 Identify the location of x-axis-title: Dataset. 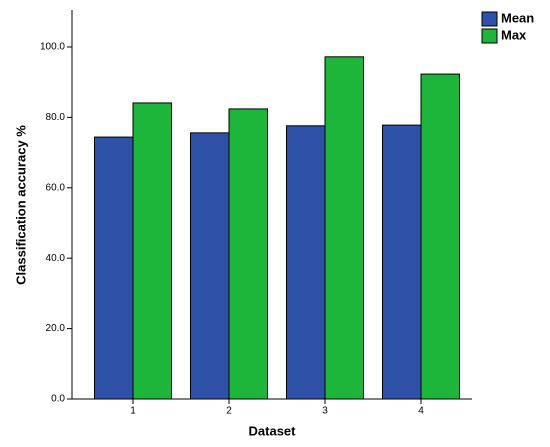
(273, 430).